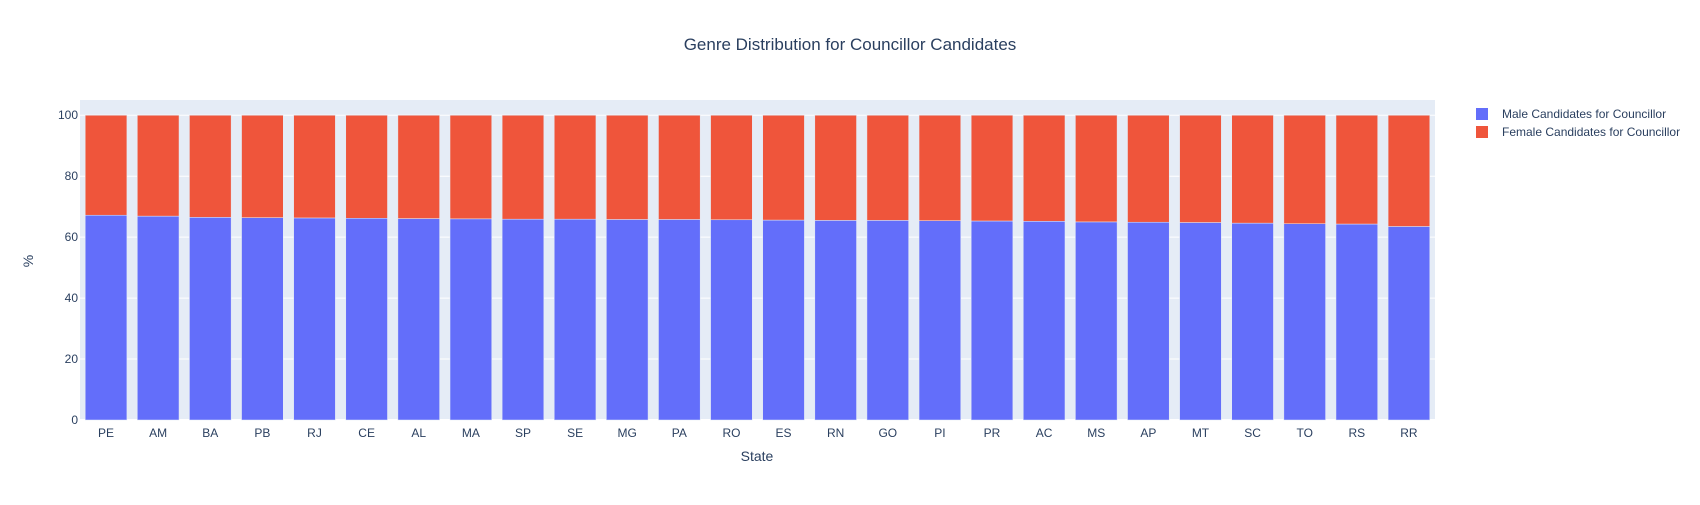 Image resolution: width=1700 pixels, height=505 pixels. What do you see at coordinates (1356, 433) in the screenshot?
I see `x-tick-label: RS` at bounding box center [1356, 433].